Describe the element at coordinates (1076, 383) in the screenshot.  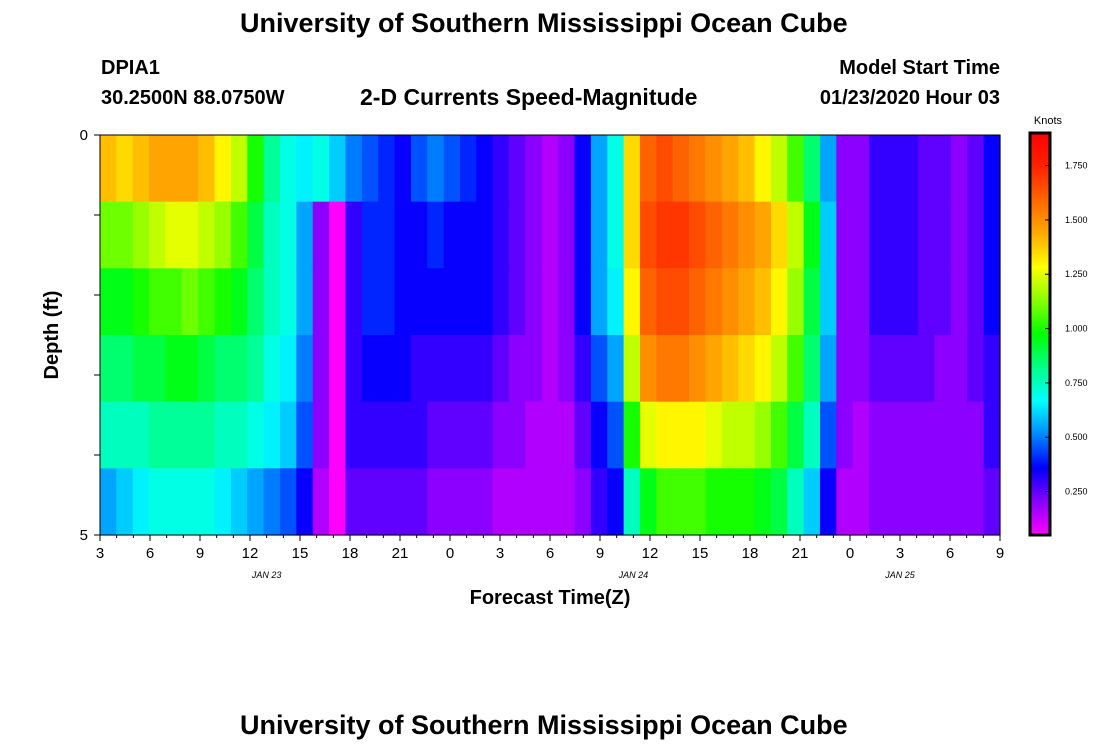
I see `colorbar-tick-label: 0.750` at that location.